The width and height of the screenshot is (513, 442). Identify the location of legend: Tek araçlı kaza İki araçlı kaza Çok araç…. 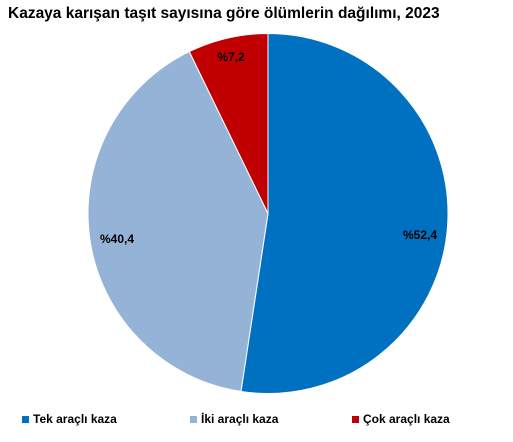
(256, 422).